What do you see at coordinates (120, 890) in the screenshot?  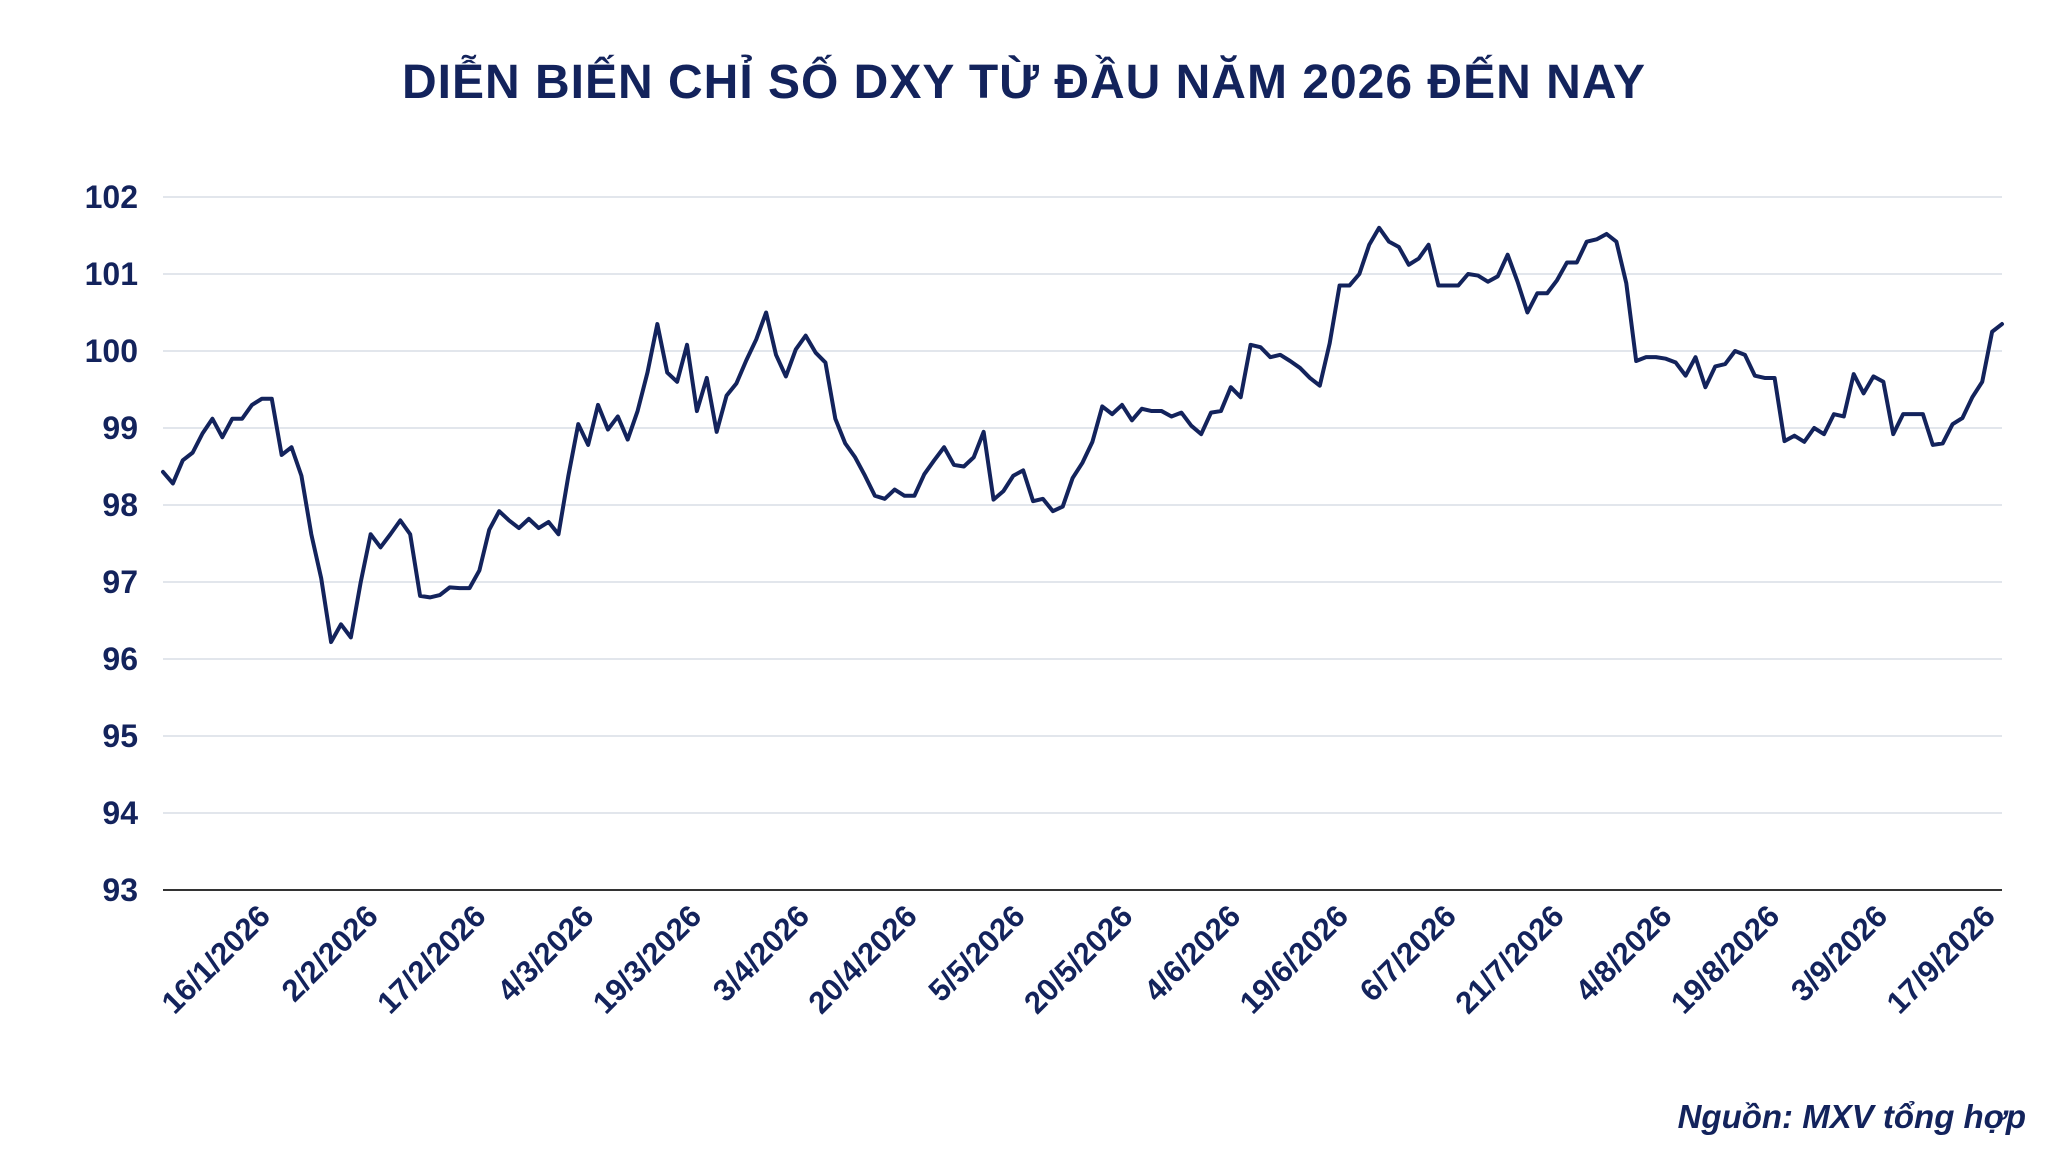 I see `y-tick-label: 93` at bounding box center [120, 890].